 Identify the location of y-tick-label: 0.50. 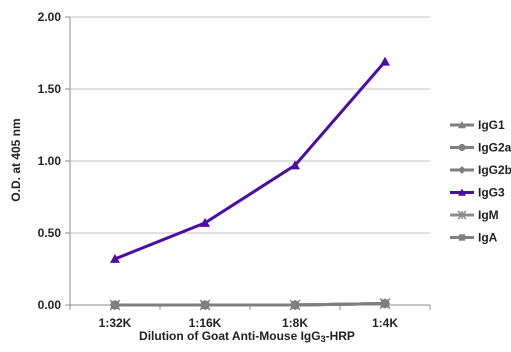
(50, 233).